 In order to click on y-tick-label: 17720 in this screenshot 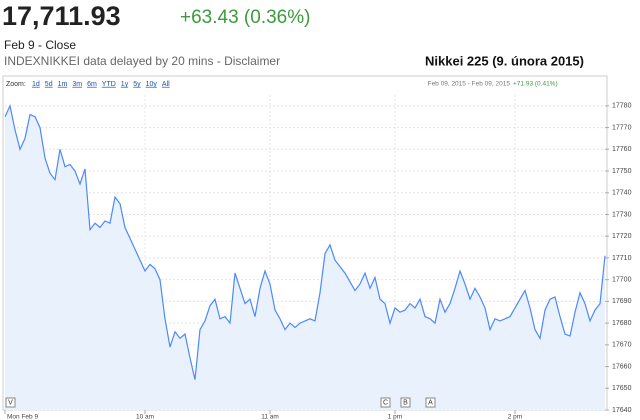, I will do `click(622, 236)`.